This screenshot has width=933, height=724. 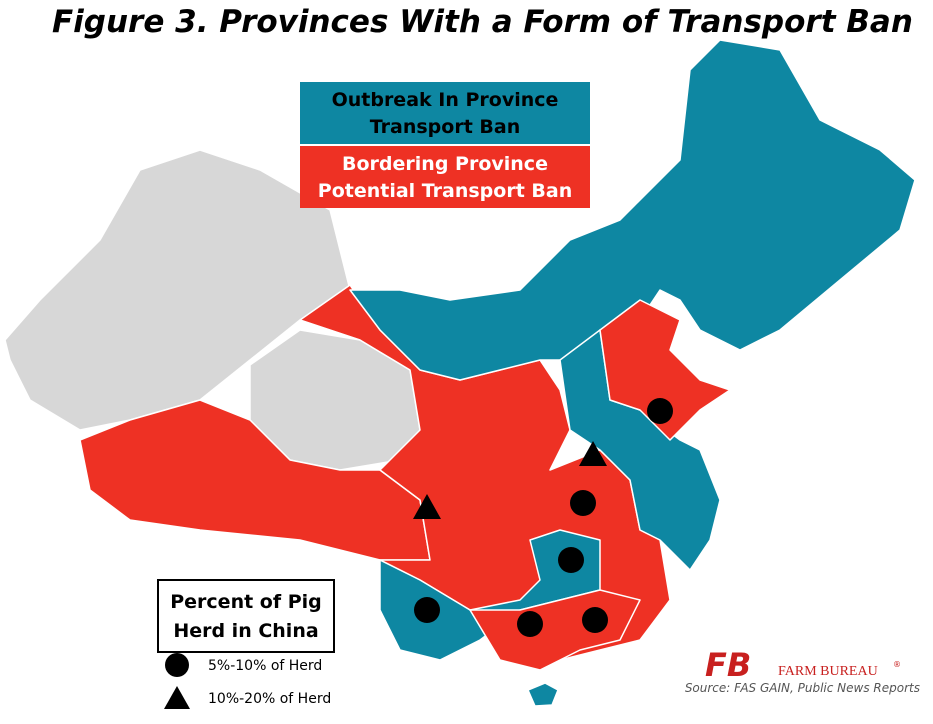 What do you see at coordinates (246, 602) in the screenshot?
I see `herd-legend-title-line1: Percent of Pig` at bounding box center [246, 602].